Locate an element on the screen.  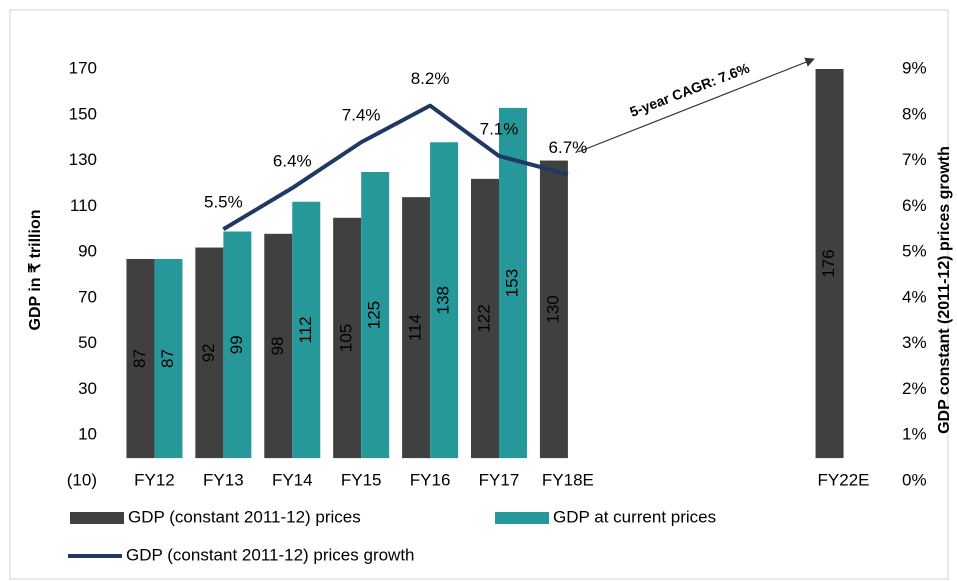
legend-label: GDP (constant 2011-12) prices is located at coordinates (244, 516).